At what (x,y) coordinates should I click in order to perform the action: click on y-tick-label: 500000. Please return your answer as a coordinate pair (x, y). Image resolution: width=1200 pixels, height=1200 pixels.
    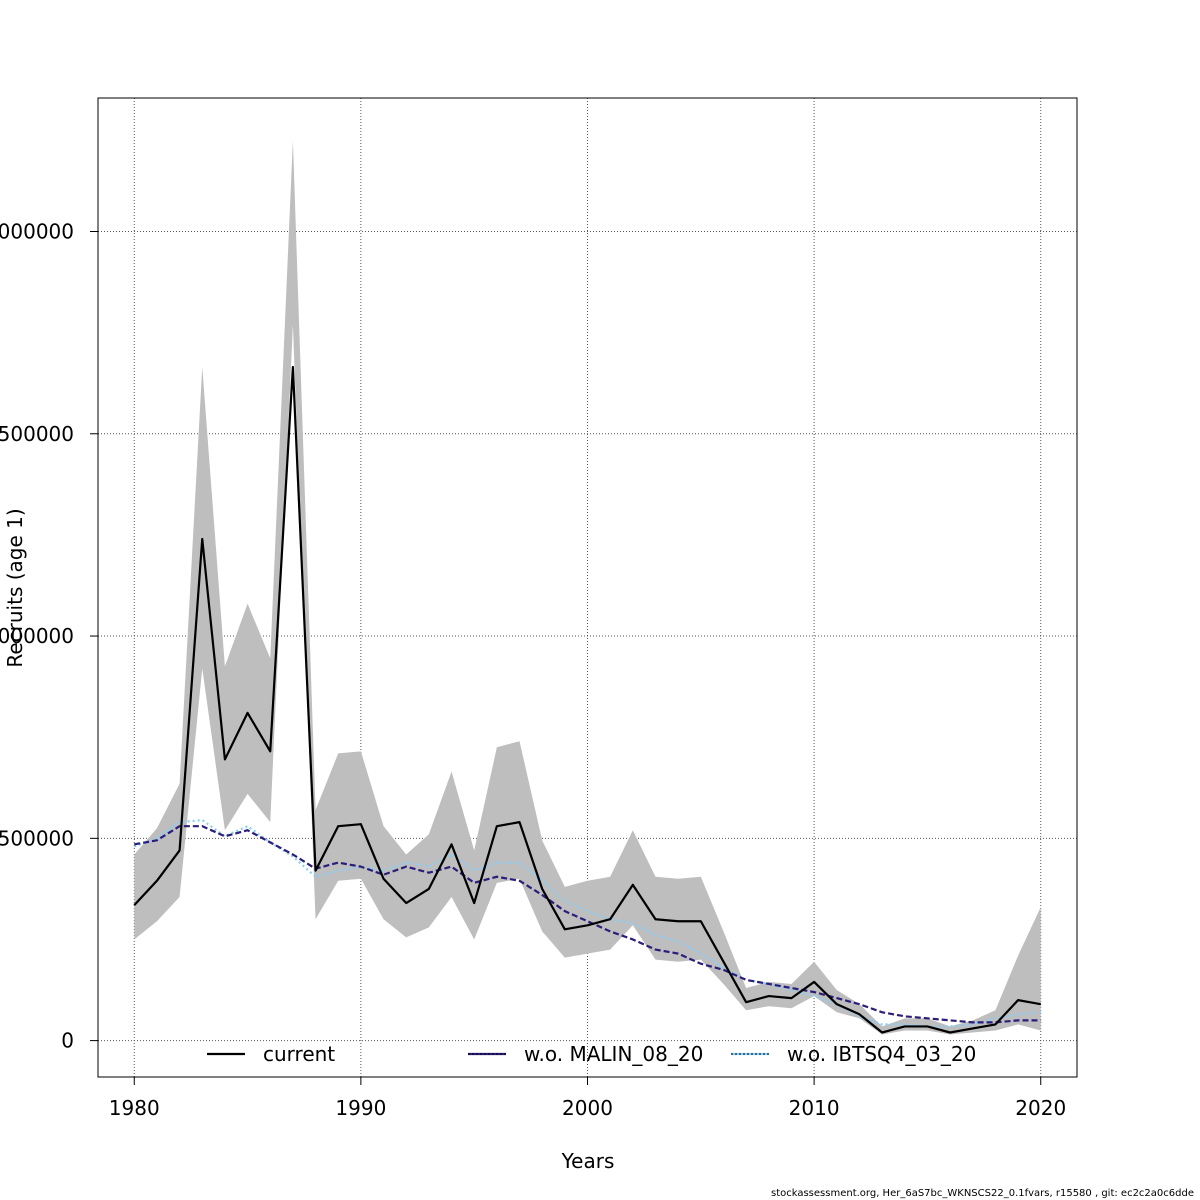
    Looking at the image, I should click on (37, 838).